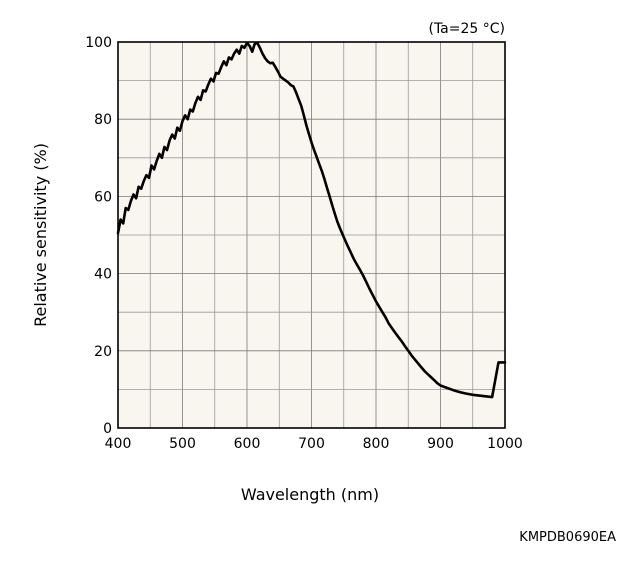 The width and height of the screenshot is (642, 567). I want to click on y-tick-label: 40, so click(103, 275).